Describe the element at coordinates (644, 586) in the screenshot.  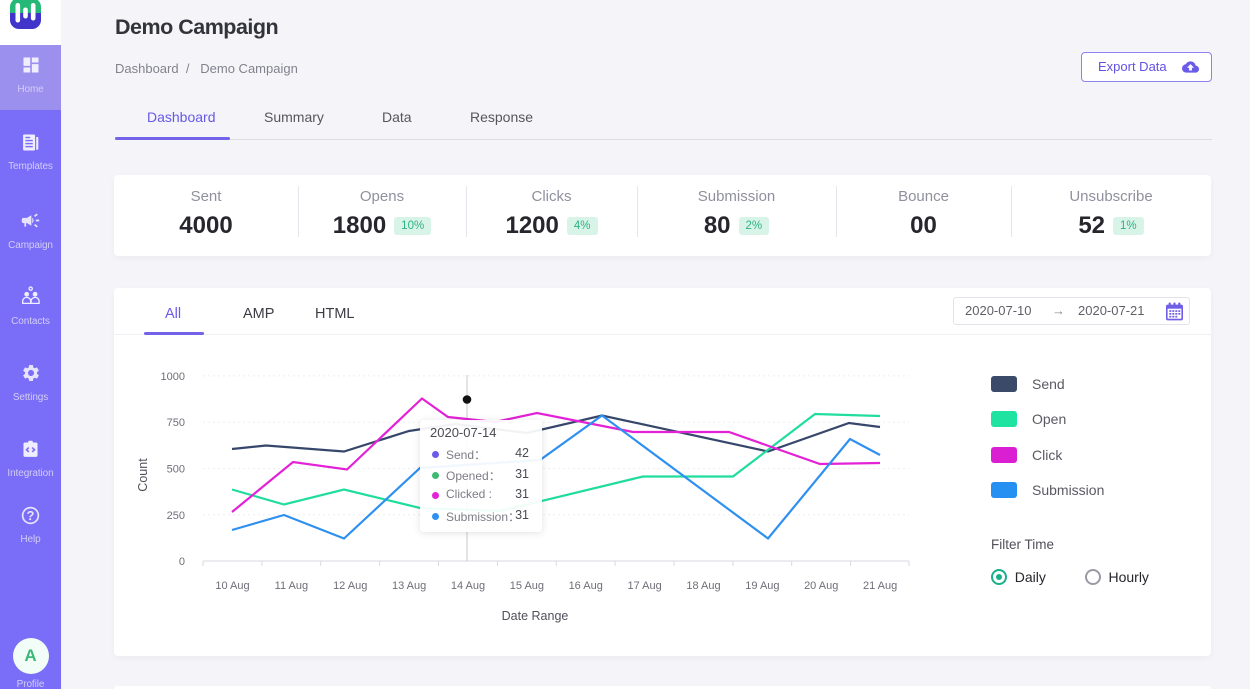
I see `svg-text: 17 Aug` at that location.